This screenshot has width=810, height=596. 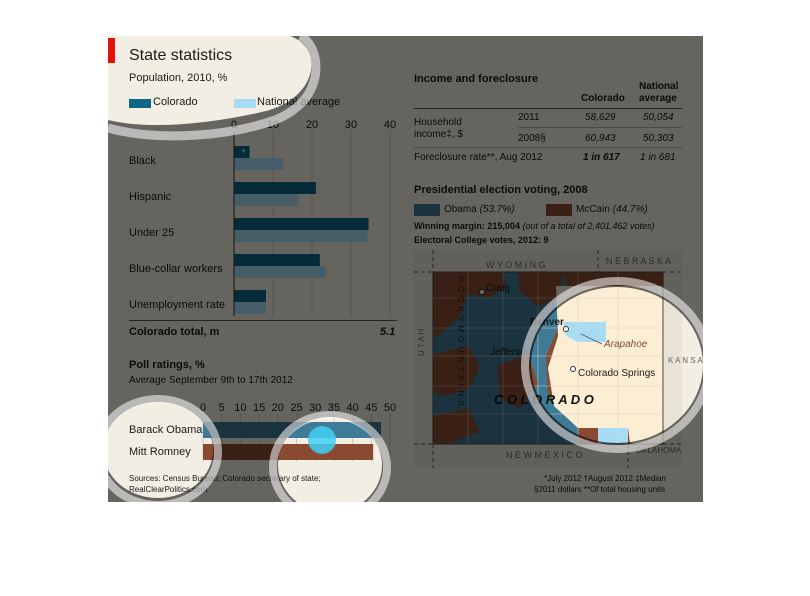 I want to click on footnote-2: §2011 dollars **Of total housing units, so click(x=600, y=489).